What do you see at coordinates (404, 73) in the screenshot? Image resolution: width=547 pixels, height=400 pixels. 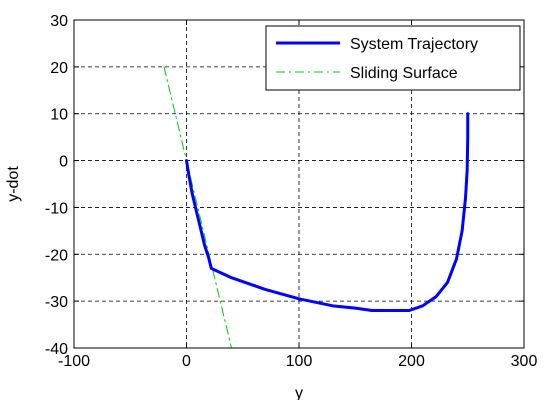 I see `legend-label-sliding-surface: Sliding Surface` at bounding box center [404, 73].